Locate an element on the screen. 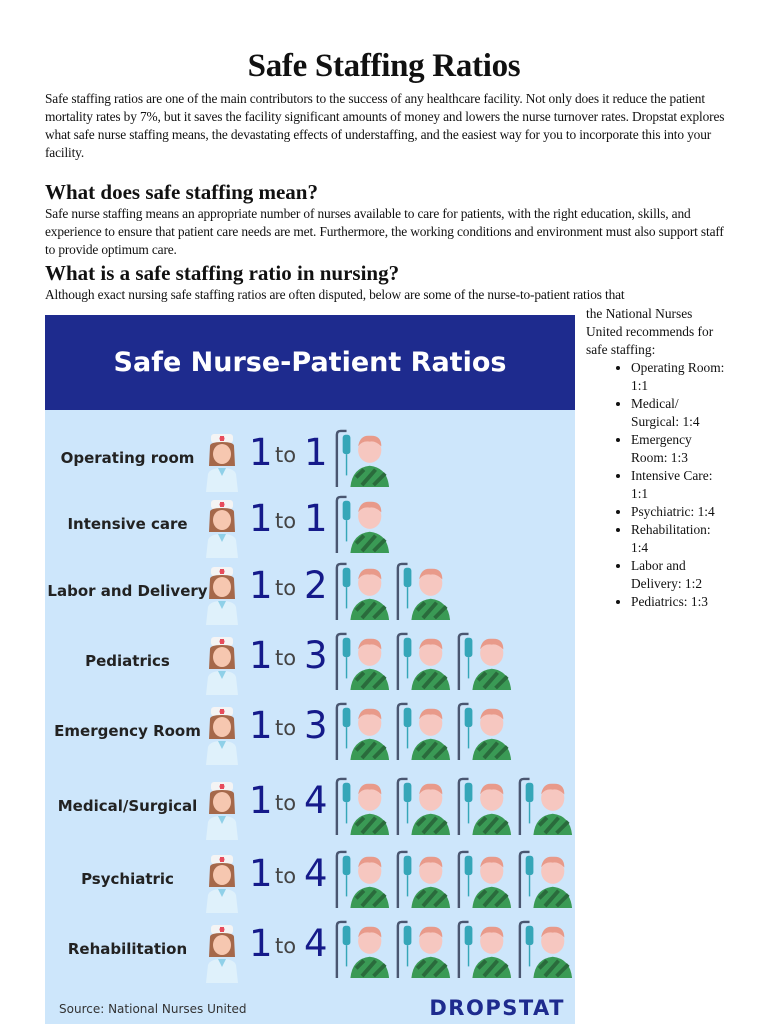 This screenshot has width=768, height=1024. patient-count: 2 is located at coordinates (316, 585).